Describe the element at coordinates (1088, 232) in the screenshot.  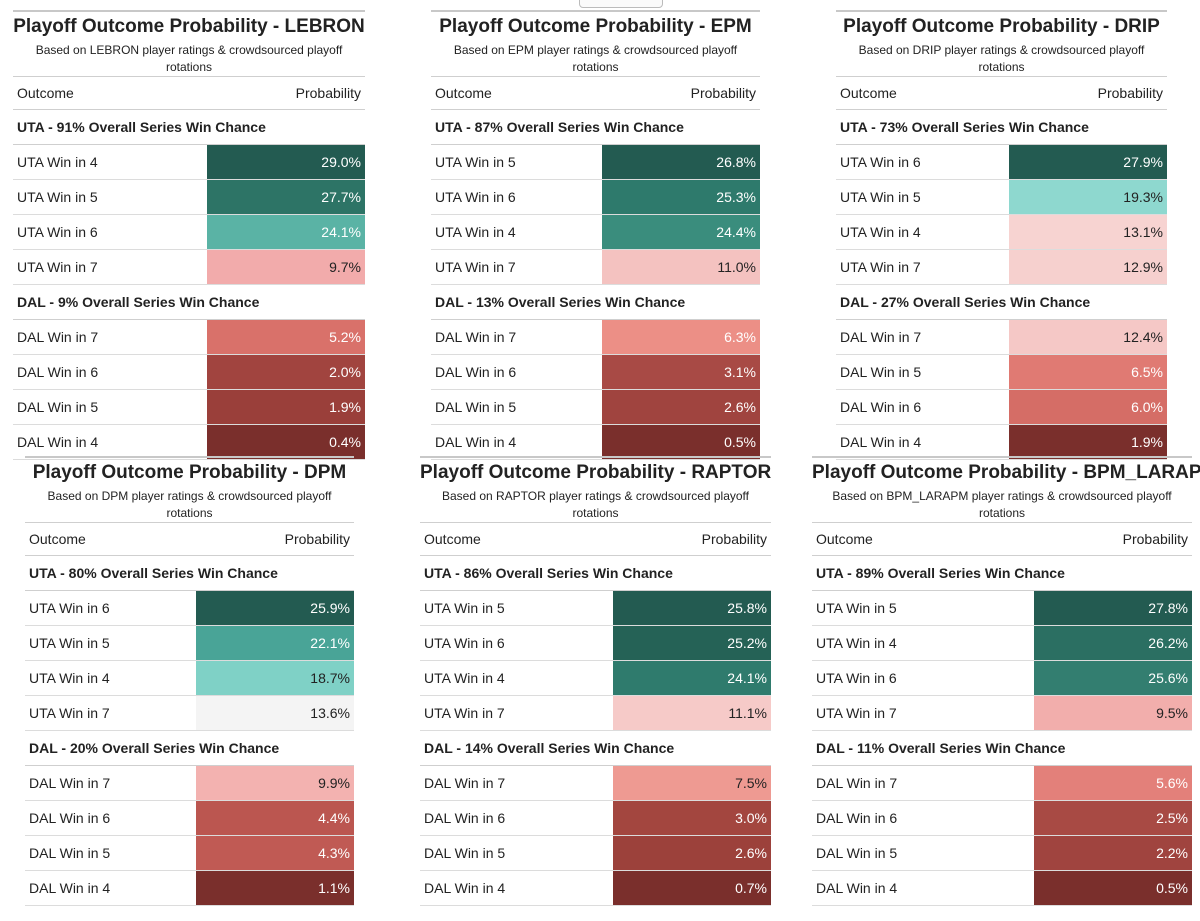
I see `probability-cell: 13.1%` at that location.